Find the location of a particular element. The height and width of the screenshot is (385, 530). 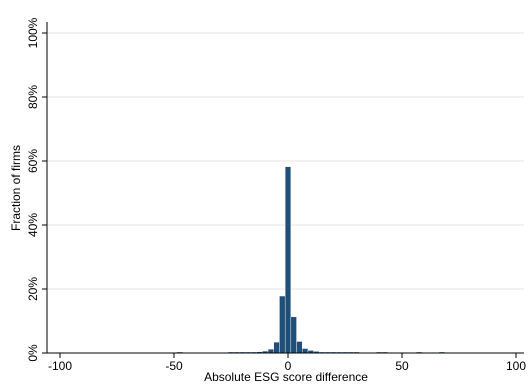

y-tick-label: 20% is located at coordinates (33, 289).